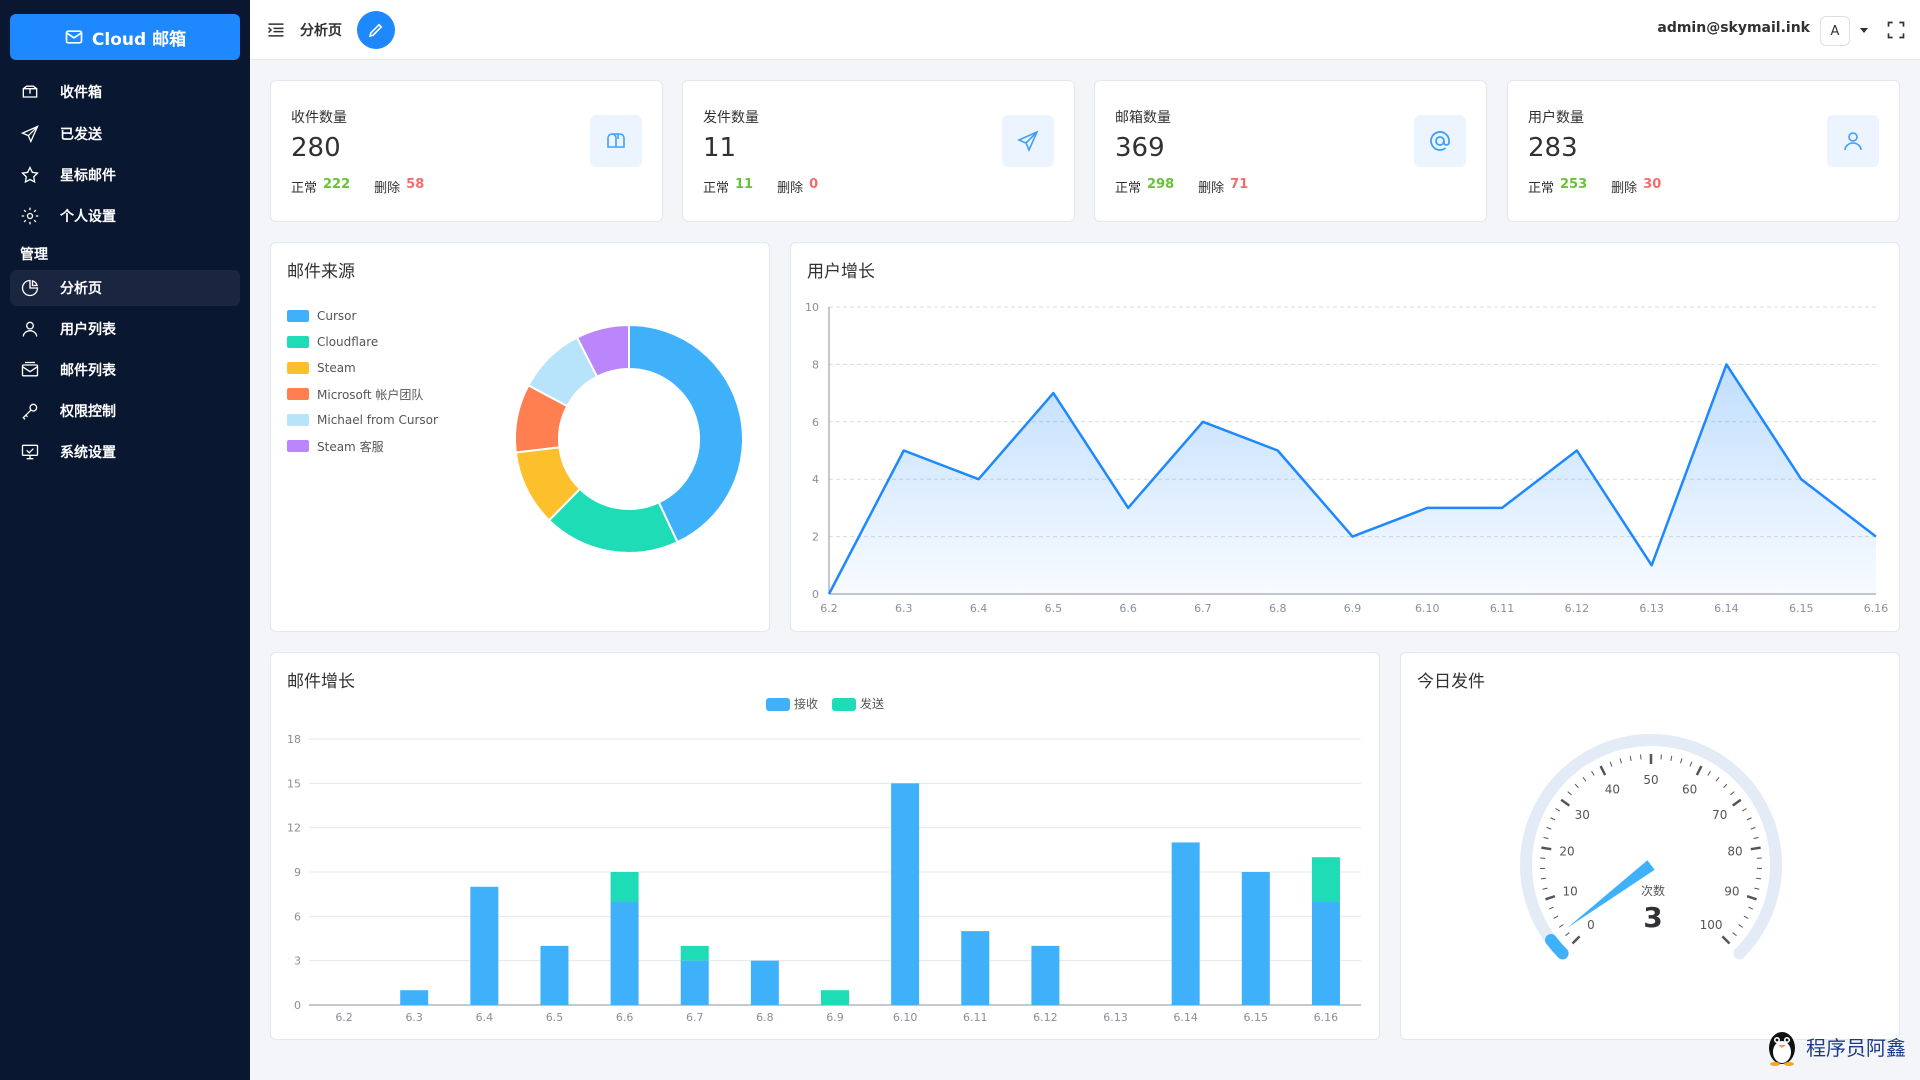  Describe the element at coordinates (815, 594) in the screenshot. I see `y-tick-label: 0` at that location.